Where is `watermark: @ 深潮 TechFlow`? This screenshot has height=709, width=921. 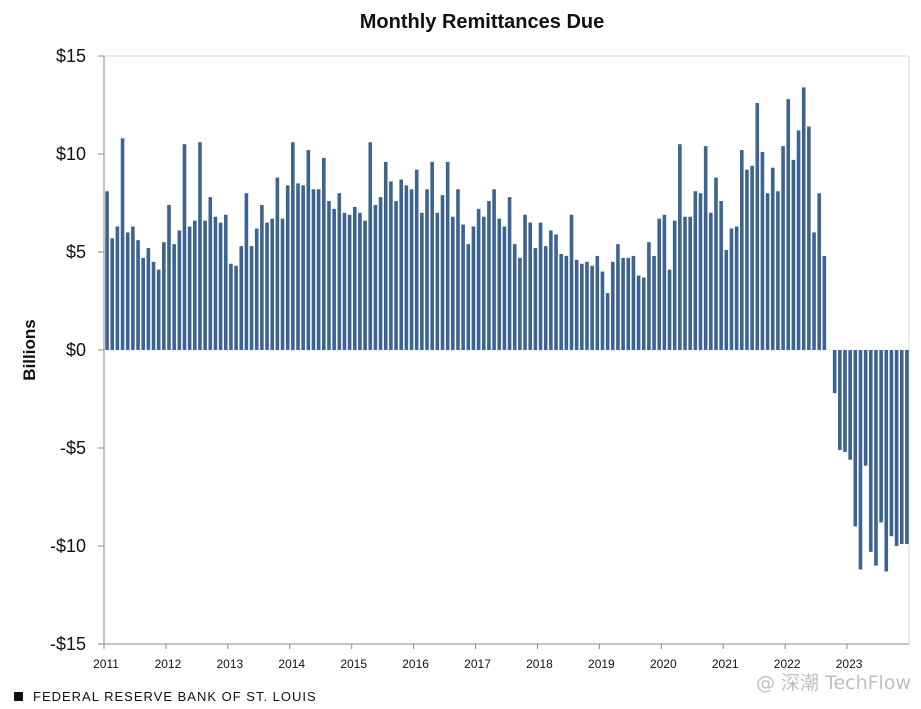 watermark: @ 深潮 TechFlow is located at coordinates (833, 683).